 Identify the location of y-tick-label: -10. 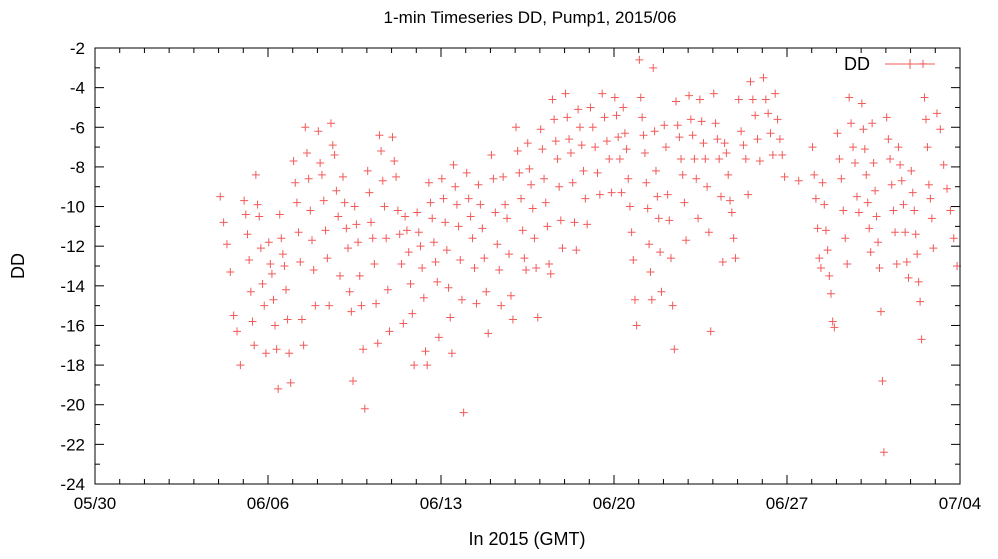
(72, 207).